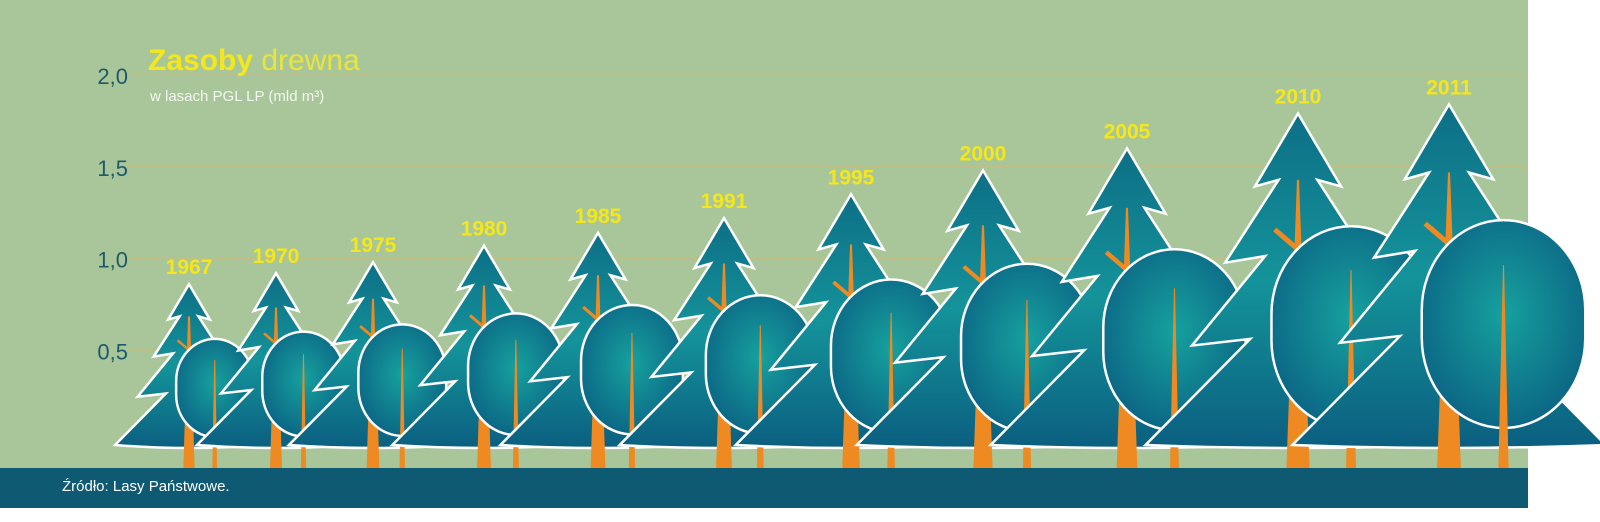 The image size is (1600, 522). I want to click on footer-bar: Źródło: Lasy Państwowe., so click(764, 488).